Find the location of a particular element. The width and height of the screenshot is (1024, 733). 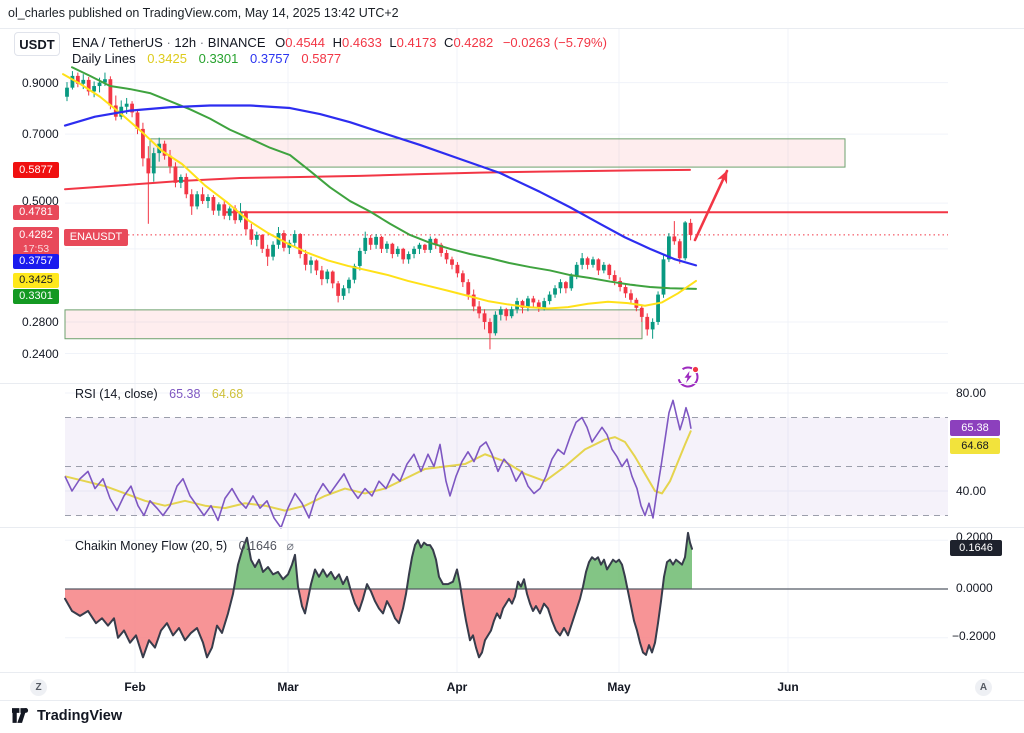

price-tick: 0.5000 is located at coordinates (40, 201).